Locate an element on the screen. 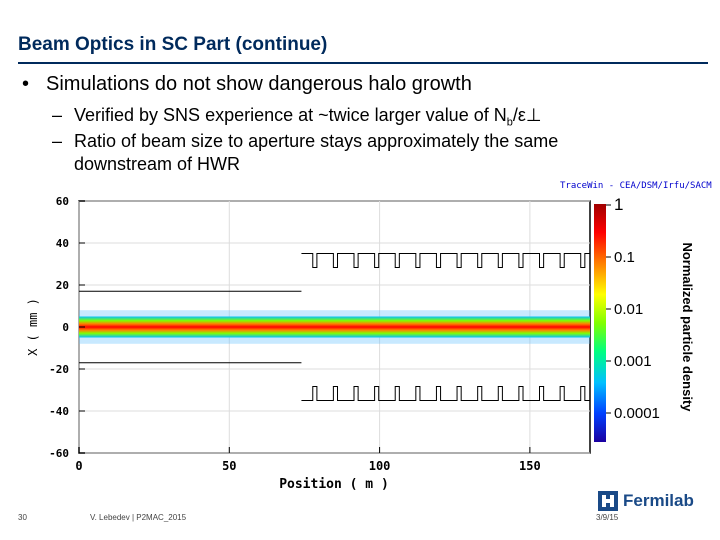 Image resolution: width=720 pixels, height=540 pixels. x-tick-label: 0 is located at coordinates (78, 466).